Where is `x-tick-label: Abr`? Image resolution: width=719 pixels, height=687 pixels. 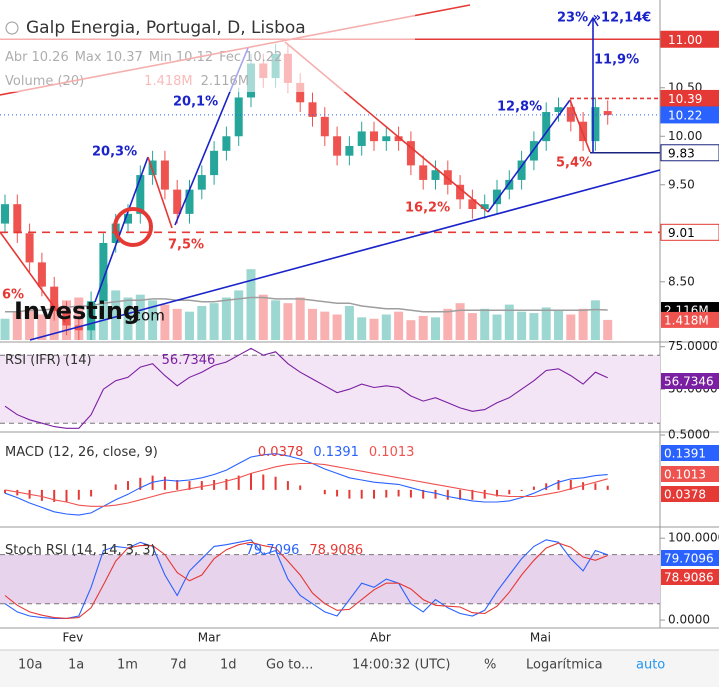 x-tick-label: Abr is located at coordinates (380, 638).